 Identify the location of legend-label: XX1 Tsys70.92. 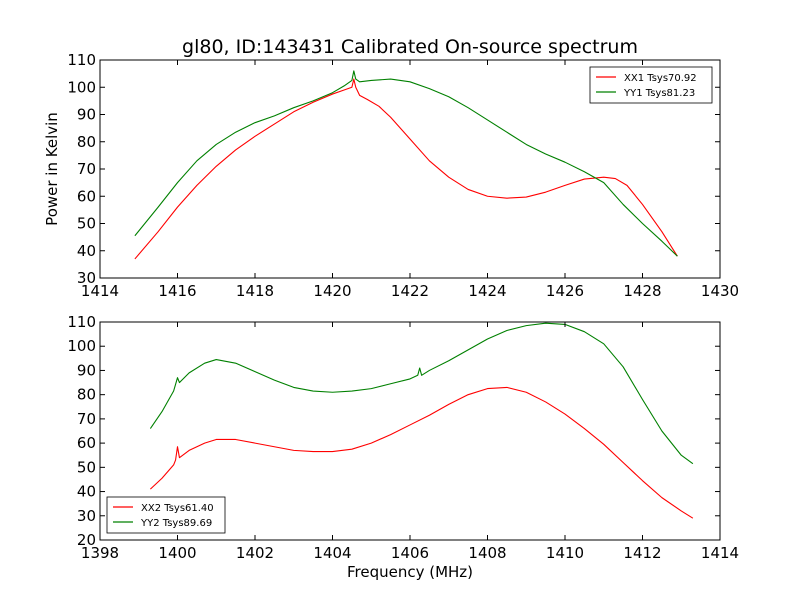
(660, 78).